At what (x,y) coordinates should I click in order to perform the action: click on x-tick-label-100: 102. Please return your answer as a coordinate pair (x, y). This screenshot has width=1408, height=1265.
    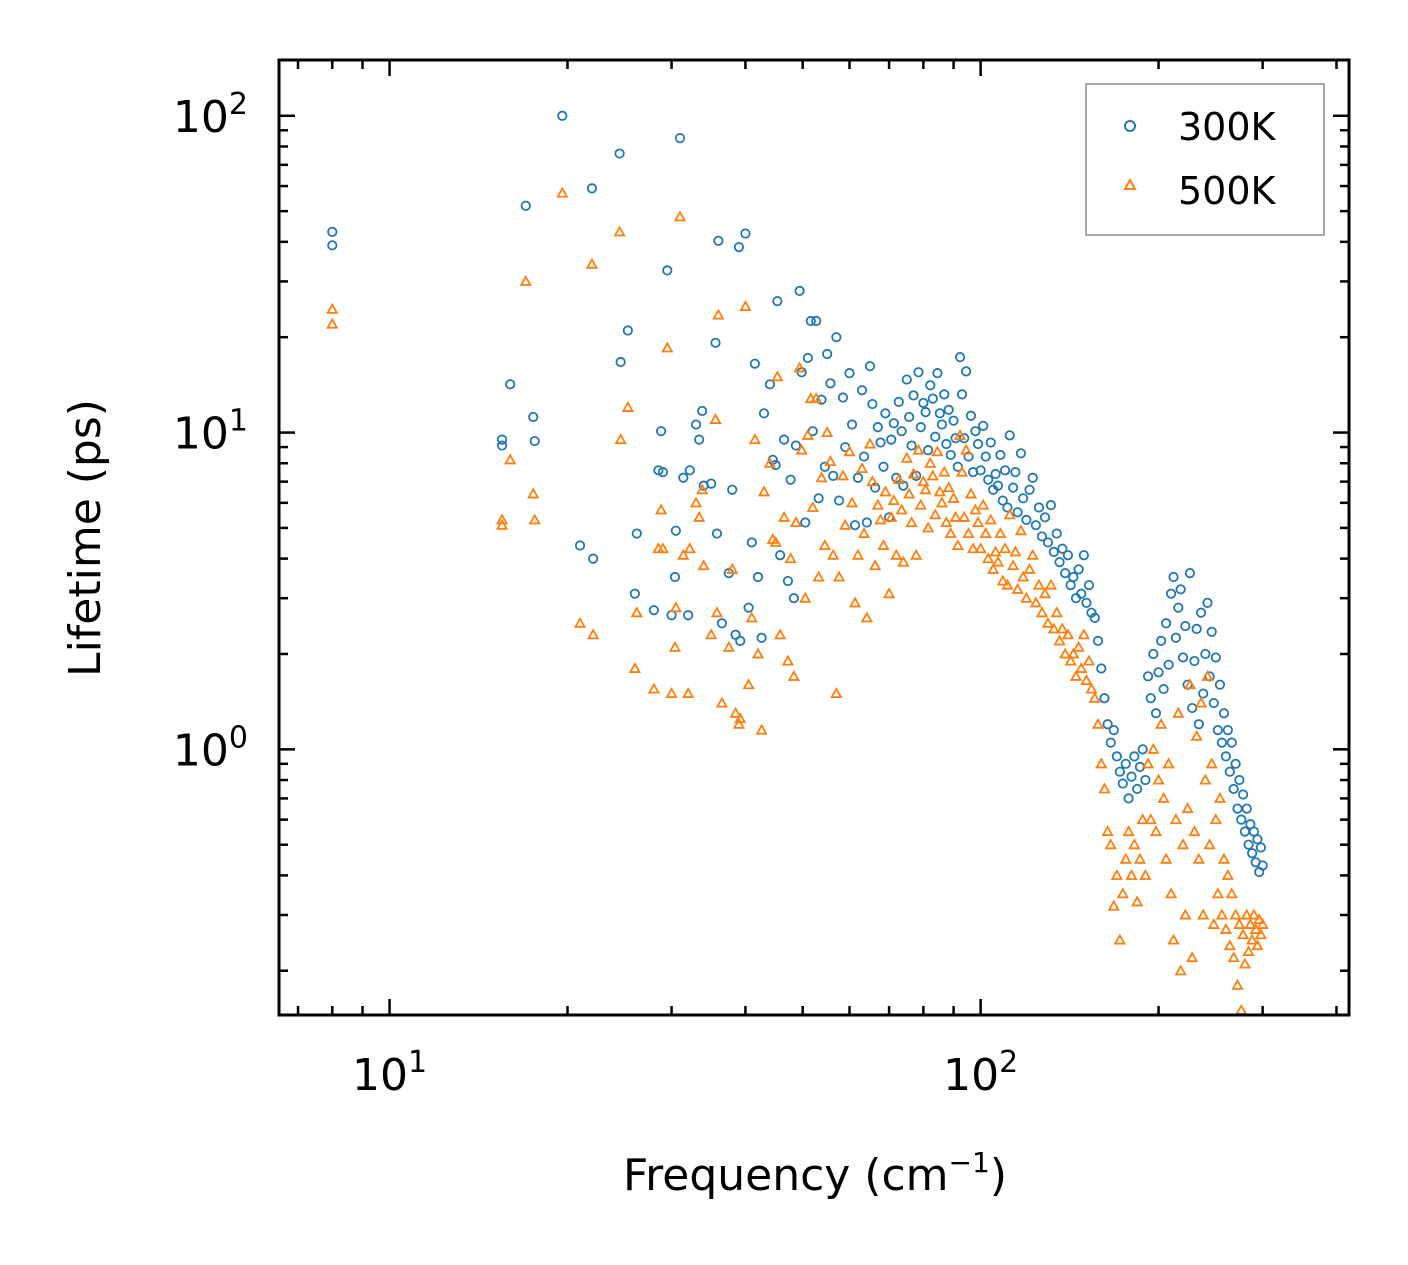
    Looking at the image, I should click on (980, 1073).